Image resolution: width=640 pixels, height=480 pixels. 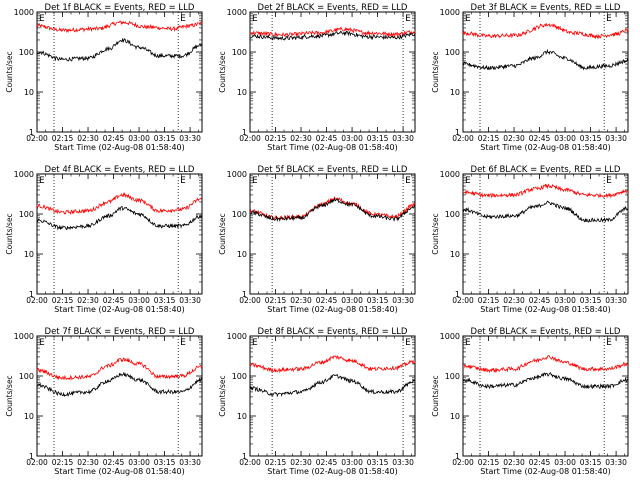 What do you see at coordinates (120, 8) in the screenshot?
I see `panel-title: Det 1f BLACK = Events, RED = LLD` at bounding box center [120, 8].